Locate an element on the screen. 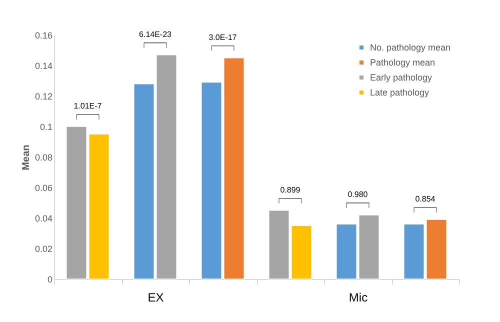 The image size is (500, 322). y-tick-label: 0.16 is located at coordinates (43, 35).